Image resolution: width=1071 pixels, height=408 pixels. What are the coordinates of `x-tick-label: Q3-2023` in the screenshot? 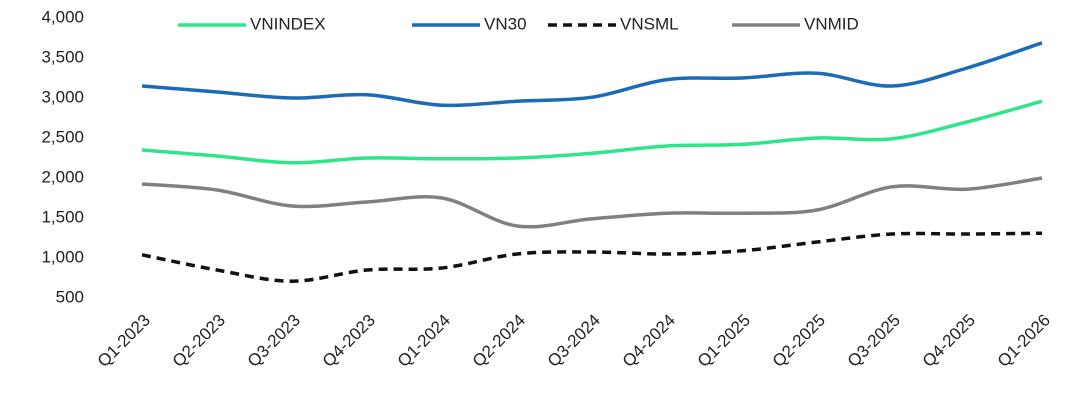 It's located at (274, 341).